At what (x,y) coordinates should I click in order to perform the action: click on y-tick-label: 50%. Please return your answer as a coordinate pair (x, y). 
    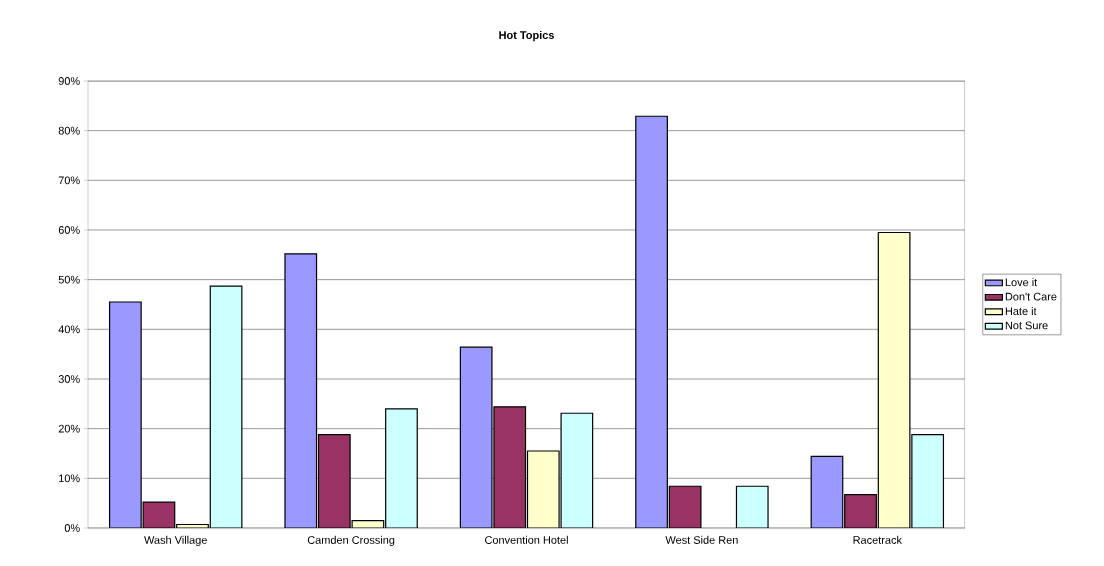
    Looking at the image, I should click on (69, 279).